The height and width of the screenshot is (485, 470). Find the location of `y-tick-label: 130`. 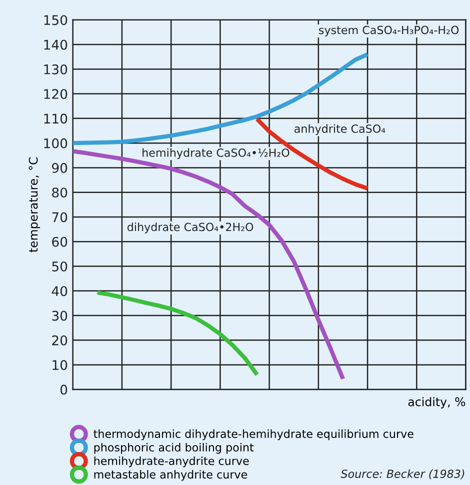

y-tick-label: 130 is located at coordinates (56, 69).